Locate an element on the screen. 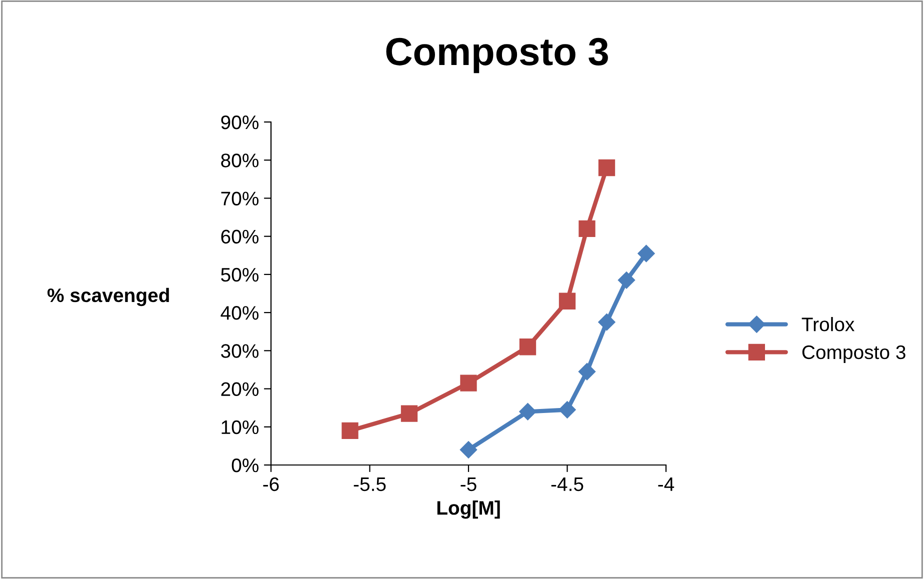  y-tick-label: 50% is located at coordinates (240, 275).